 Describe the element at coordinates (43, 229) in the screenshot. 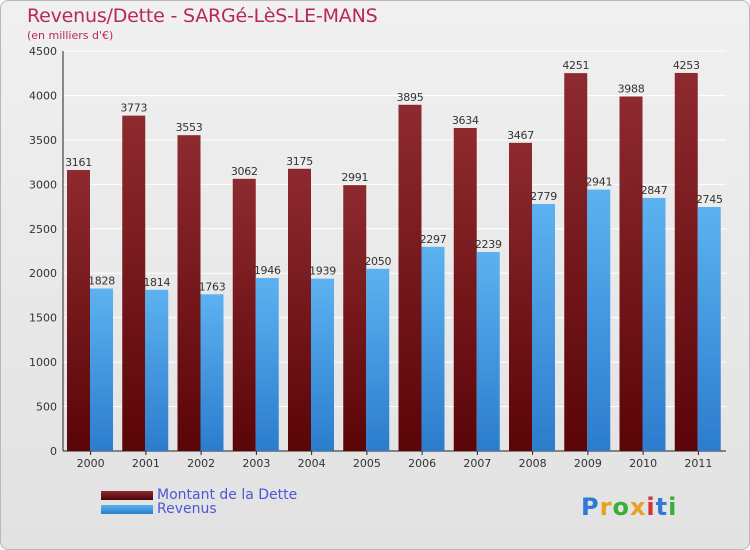

I see `y-tick-label: 2500` at that location.